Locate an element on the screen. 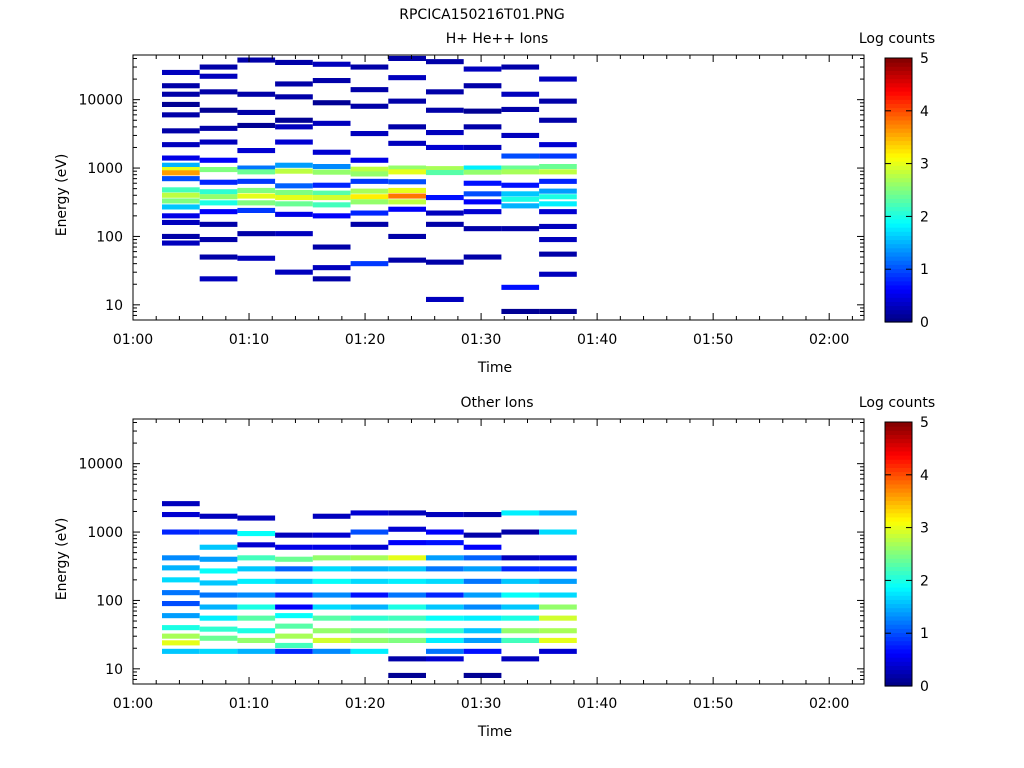 This screenshot has width=1024, height=768. y-tick-label: 100 is located at coordinates (109, 601).